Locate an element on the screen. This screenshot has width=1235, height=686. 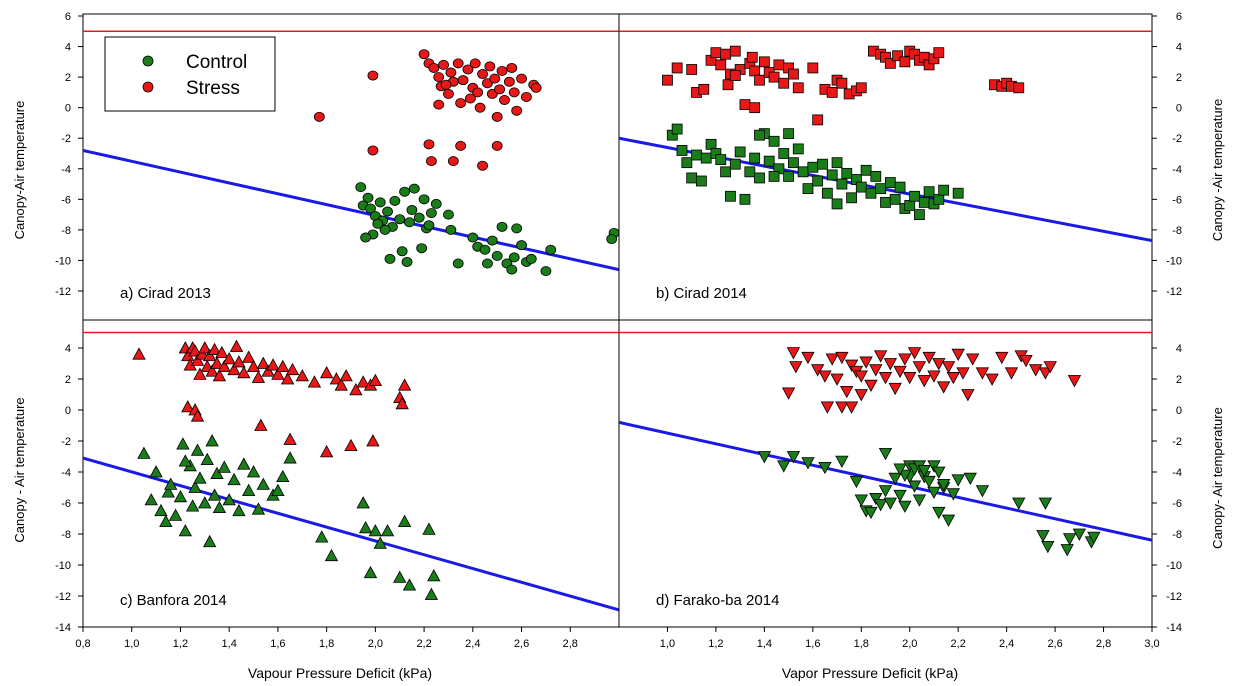
plot-area-d is located at coordinates (885, 444).